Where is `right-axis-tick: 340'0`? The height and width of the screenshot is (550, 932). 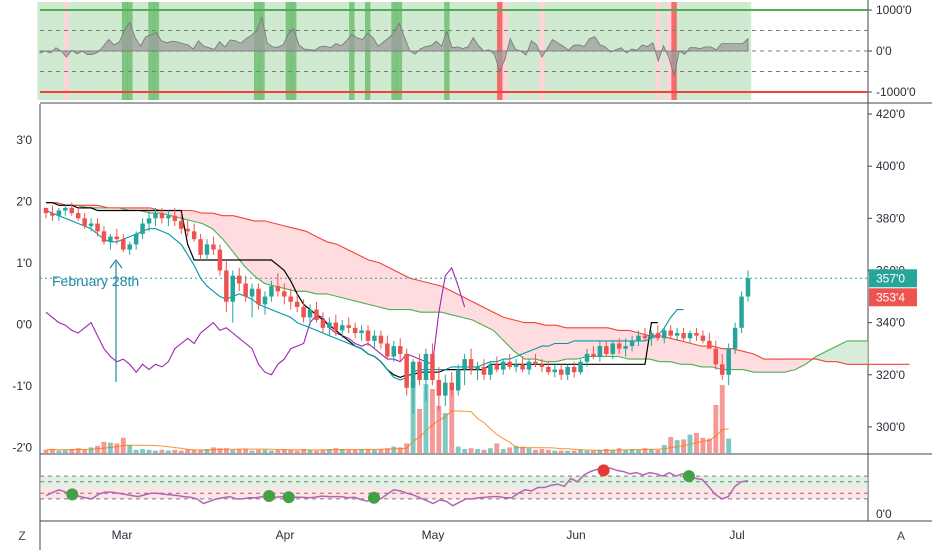 right-axis-tick: 340'0 is located at coordinates (890, 323).